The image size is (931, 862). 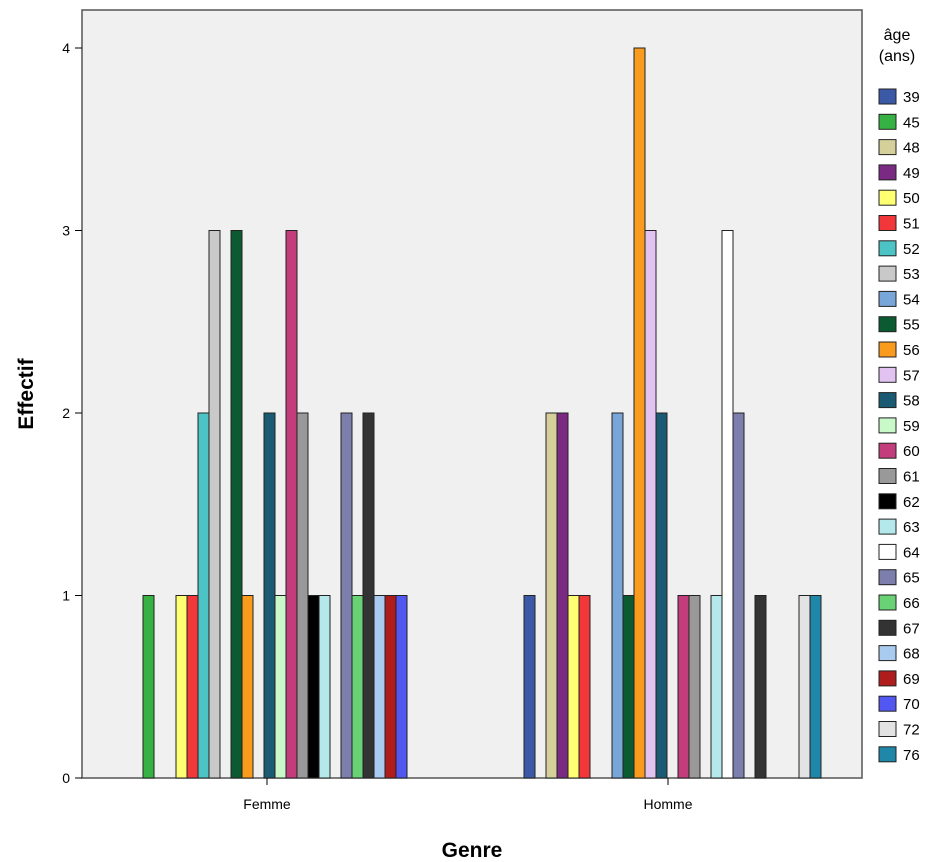 I want to click on x-axis-title: Genre, so click(x=472, y=850).